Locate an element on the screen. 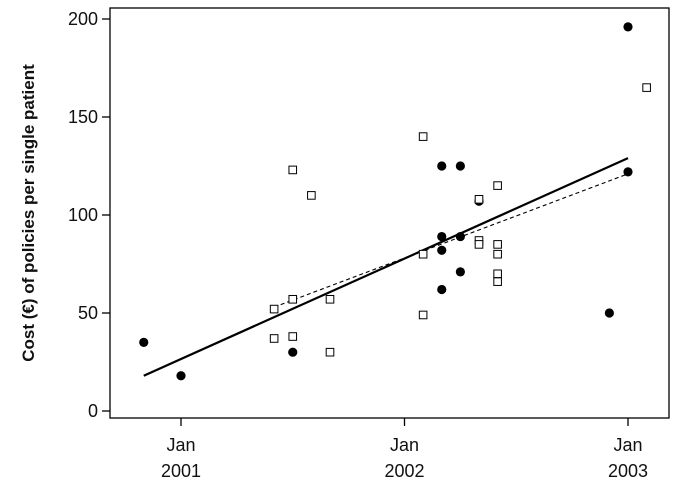  x-axis: Jan 2001 Jan 2002 Jan 2003 is located at coordinates (404, 449).